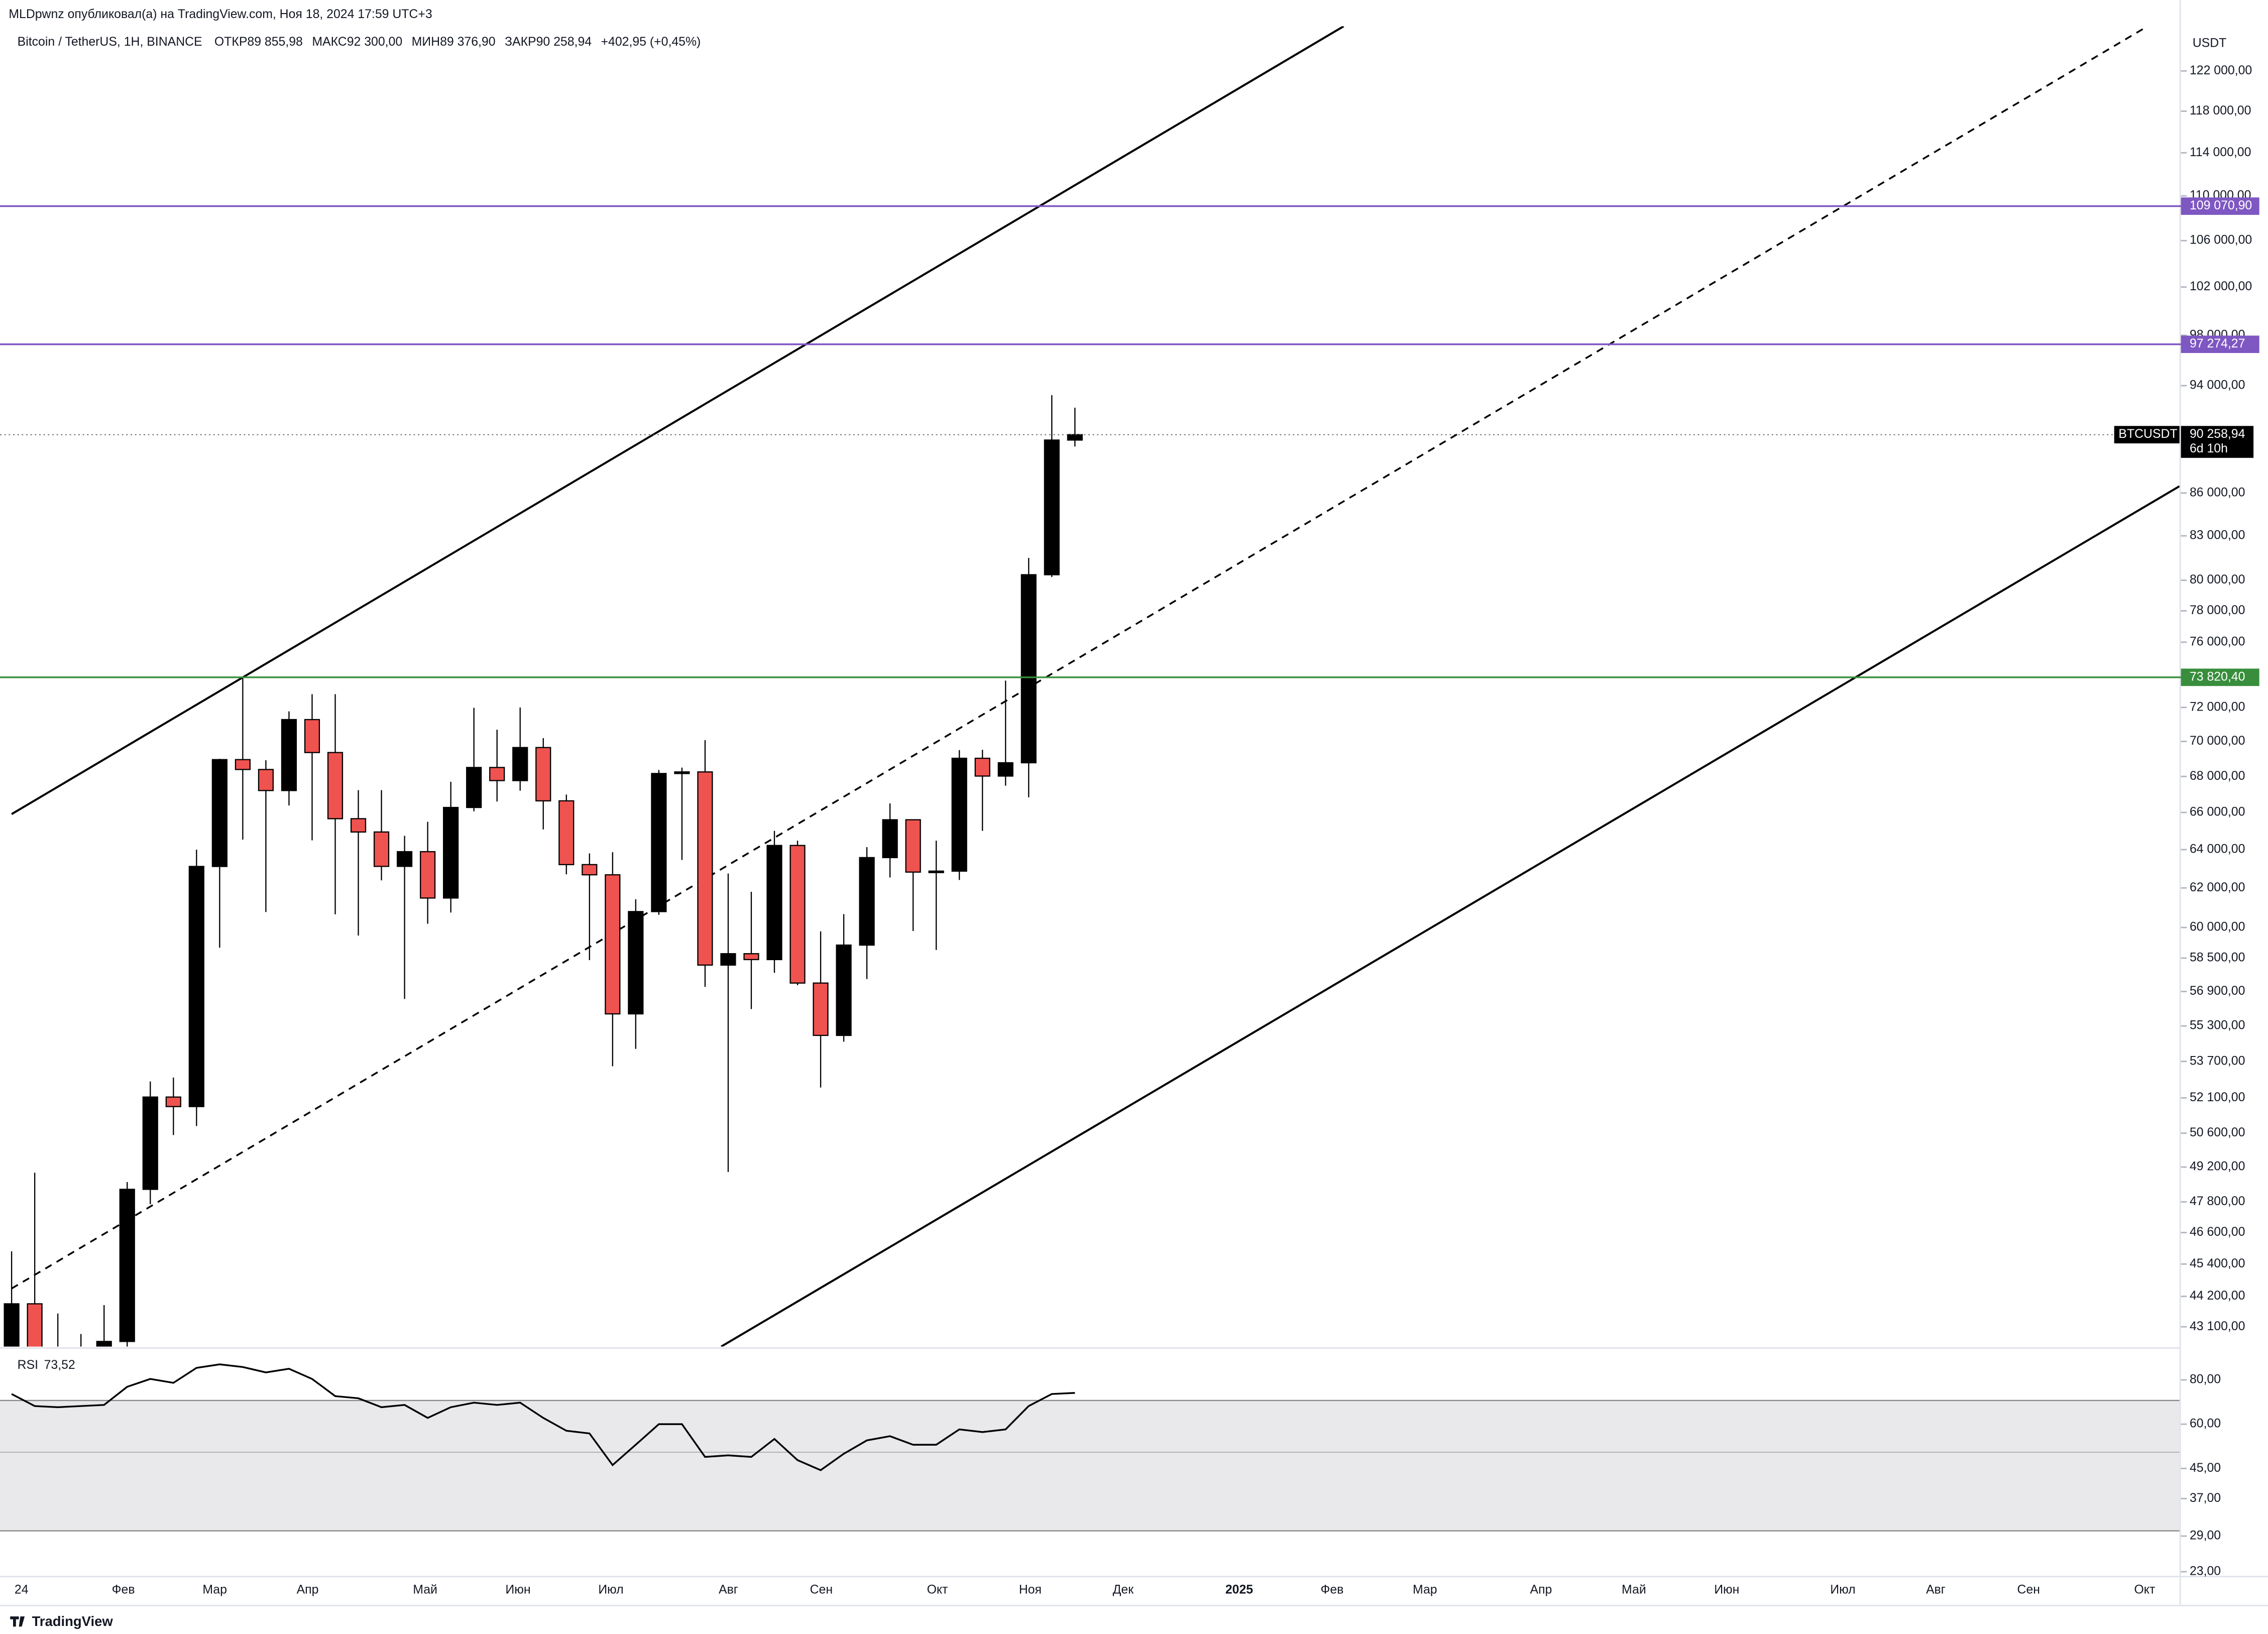 The width and height of the screenshot is (2268, 1634). I want to click on rsi-name: RSI, so click(28, 1365).